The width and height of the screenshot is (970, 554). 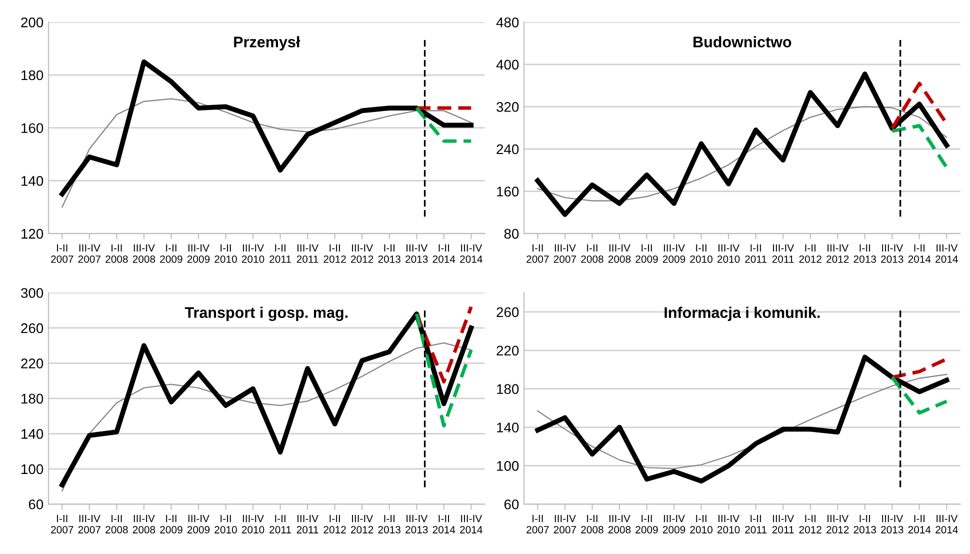 I want to click on y-tick-label: 400, so click(x=507, y=65).